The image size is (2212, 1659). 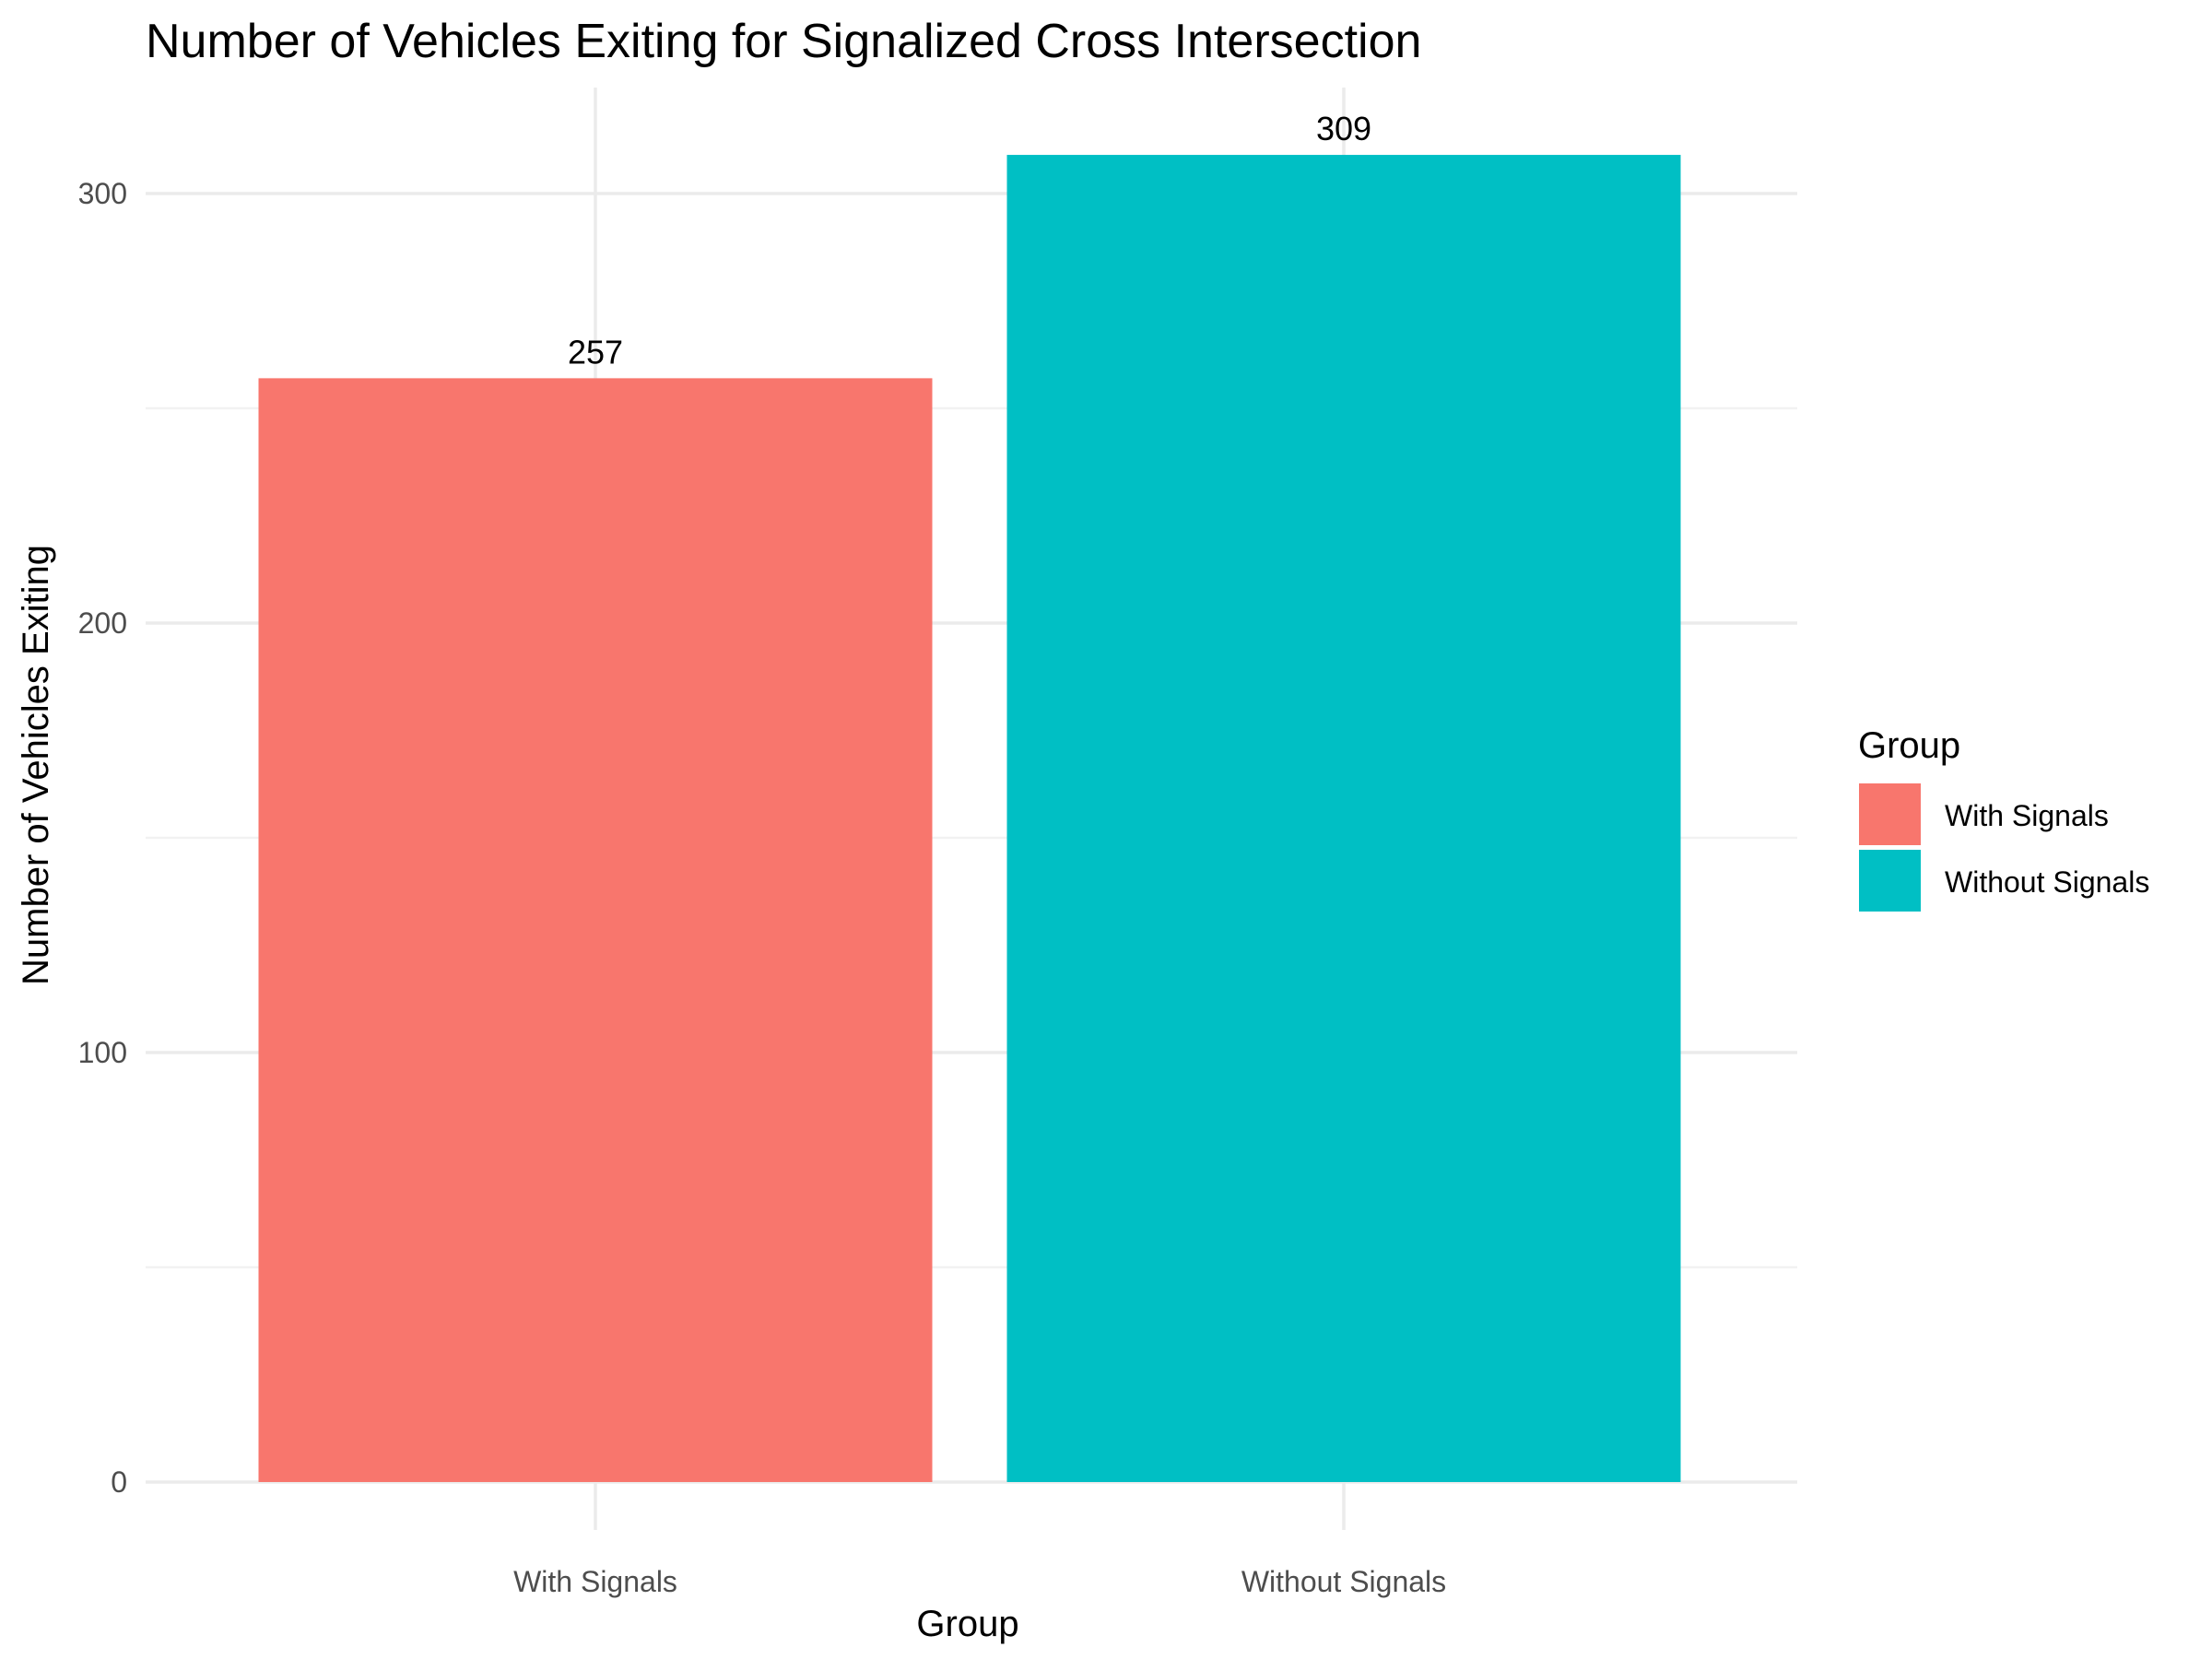 What do you see at coordinates (979, 1581) in the screenshot?
I see `x-axis-ticks: With Signals Without Signals` at bounding box center [979, 1581].